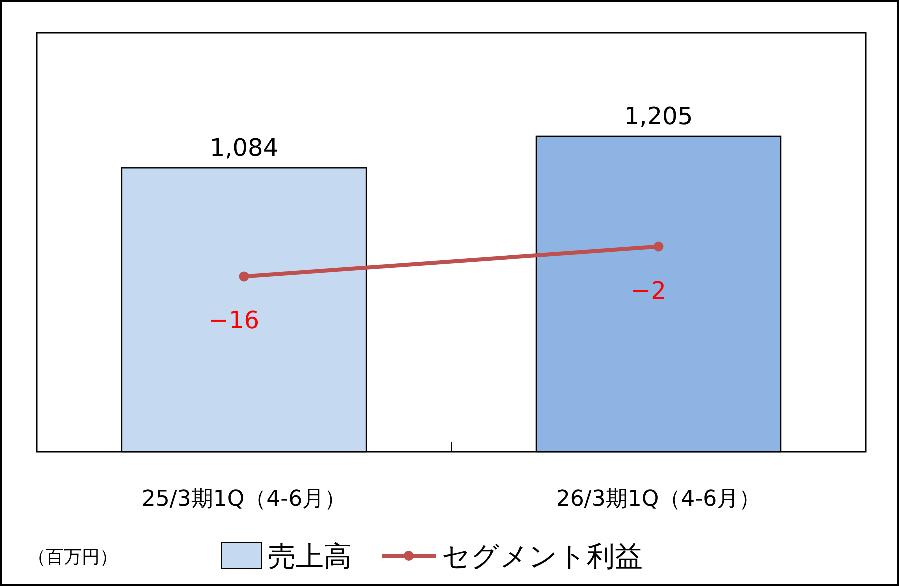 This screenshot has width=899, height=586. Describe the element at coordinates (659, 116) in the screenshot. I see `data-label: 1,205` at that location.